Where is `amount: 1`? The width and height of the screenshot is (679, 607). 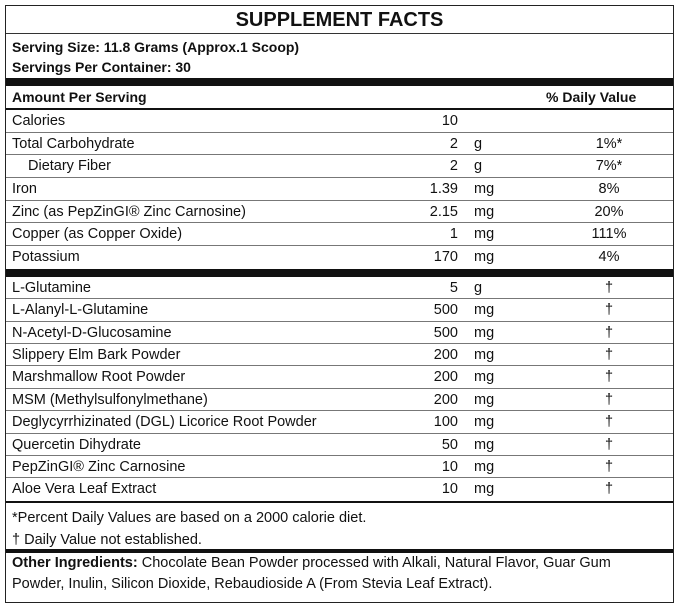
amount: 1 is located at coordinates (453, 234).